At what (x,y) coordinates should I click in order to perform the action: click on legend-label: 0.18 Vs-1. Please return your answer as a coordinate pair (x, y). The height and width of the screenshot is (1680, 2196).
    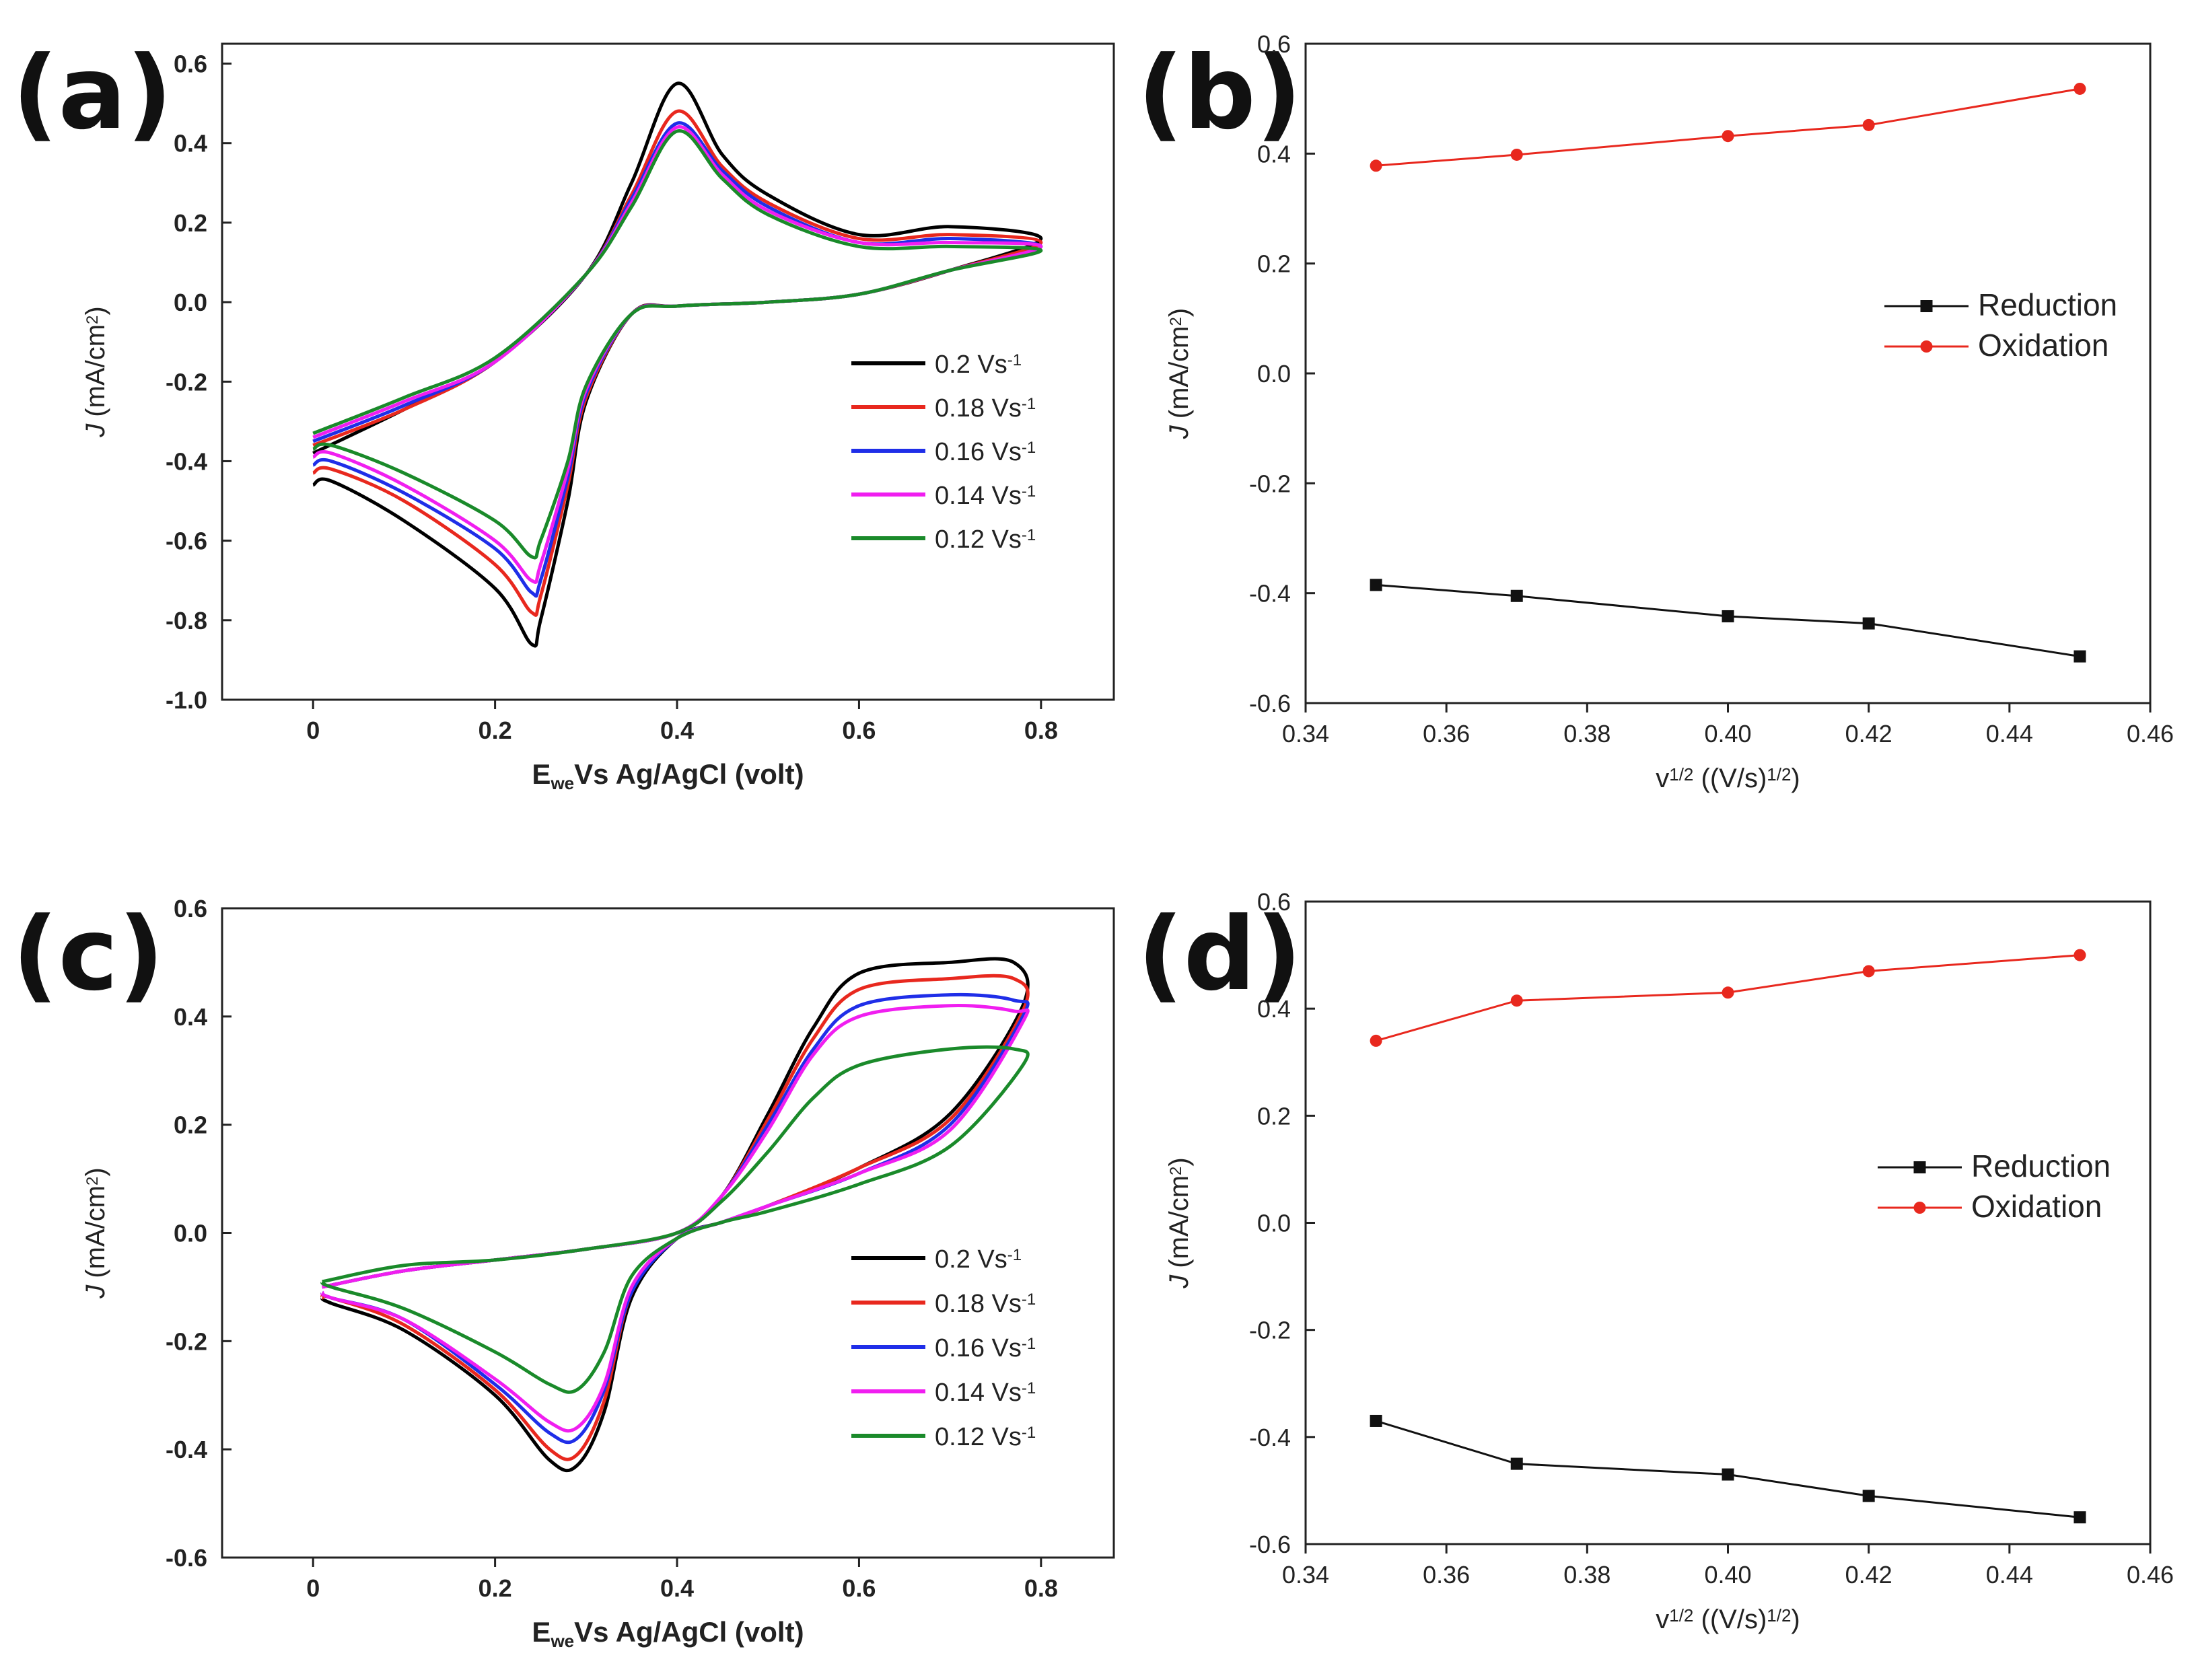
    Looking at the image, I should click on (985, 1304).